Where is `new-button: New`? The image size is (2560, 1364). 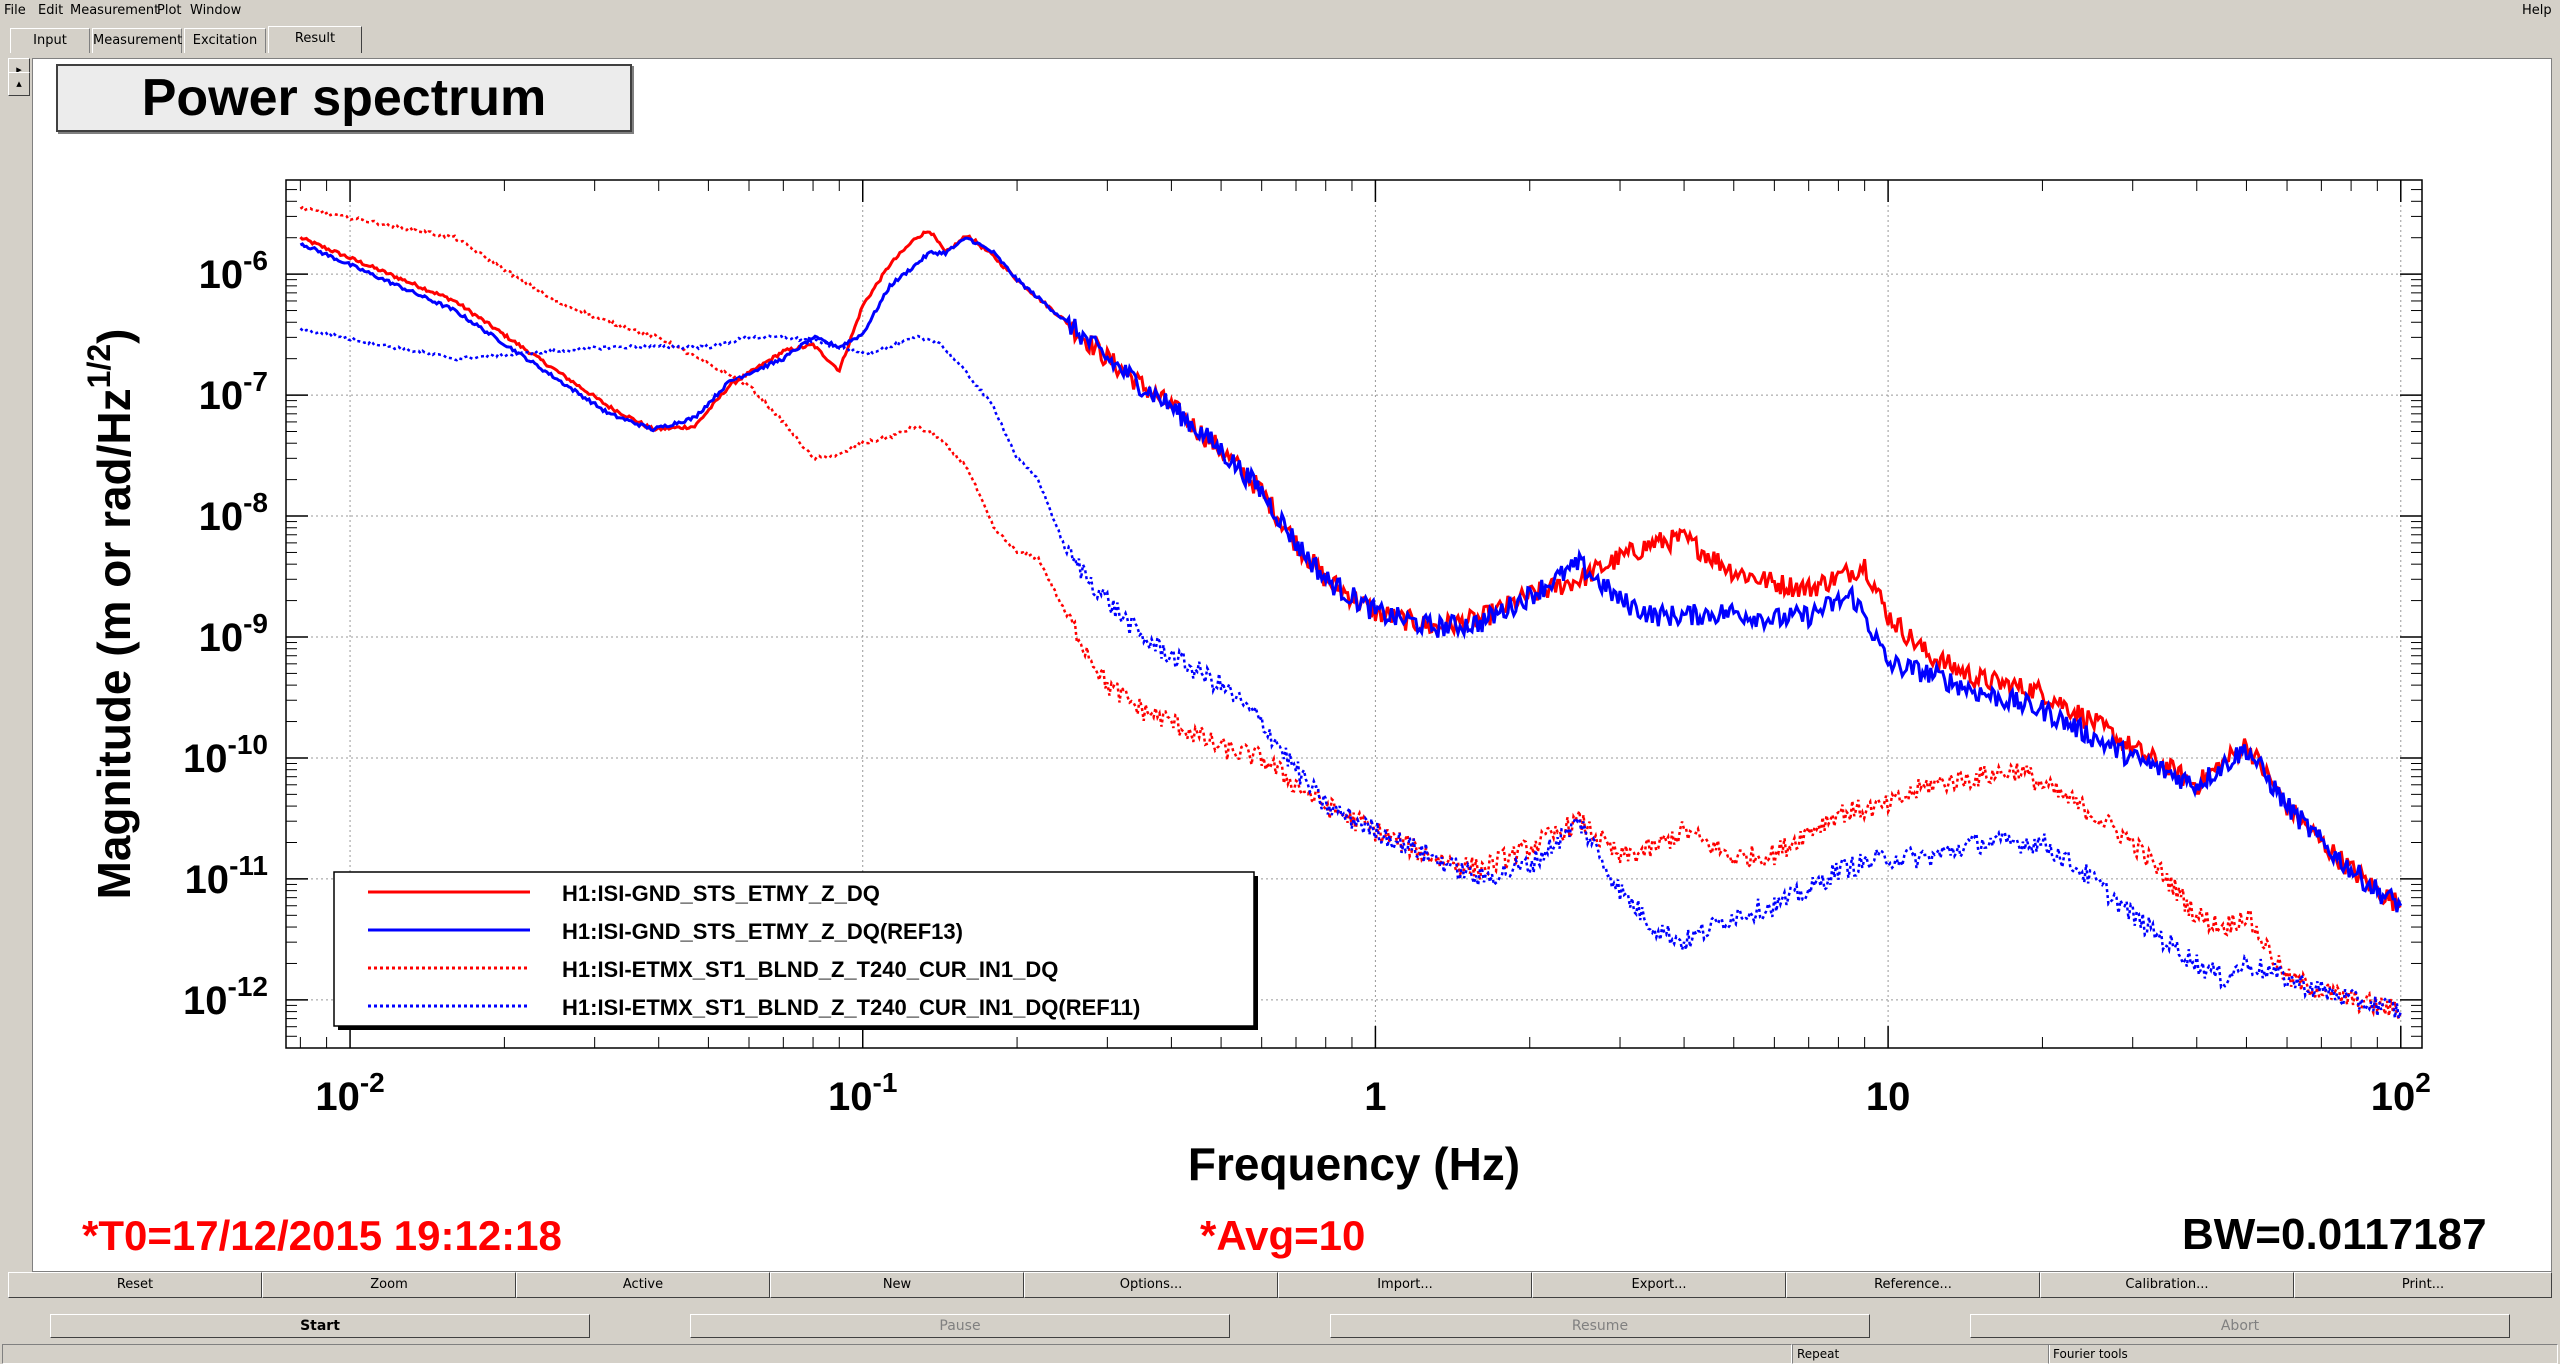 new-button: New is located at coordinates (897, 1285).